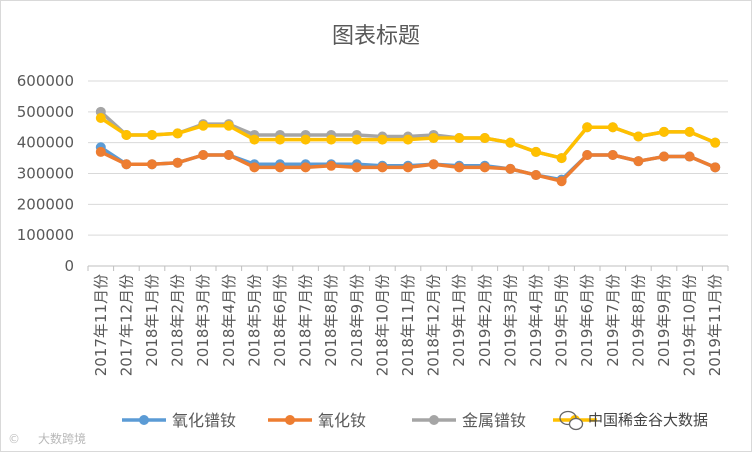 The width and height of the screenshot is (752, 452). I want to click on x-tick-label: 2019年11月份, so click(715, 325).